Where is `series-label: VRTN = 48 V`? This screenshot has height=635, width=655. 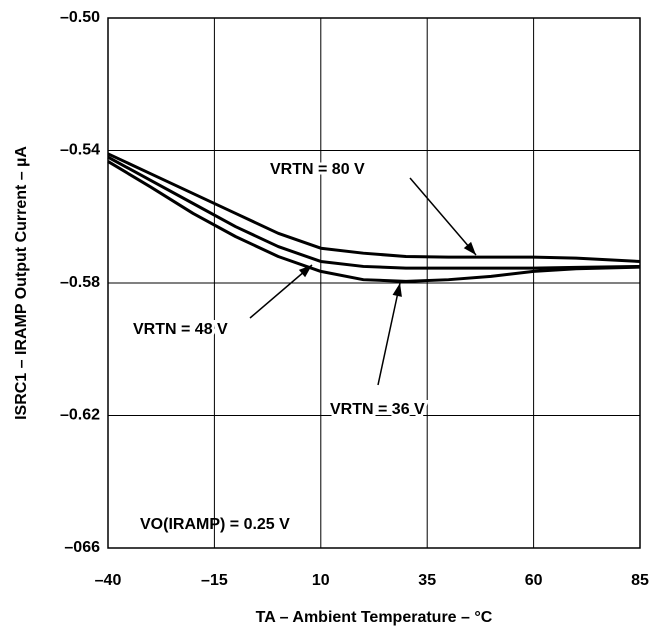 series-label: VRTN = 48 V is located at coordinates (180, 329).